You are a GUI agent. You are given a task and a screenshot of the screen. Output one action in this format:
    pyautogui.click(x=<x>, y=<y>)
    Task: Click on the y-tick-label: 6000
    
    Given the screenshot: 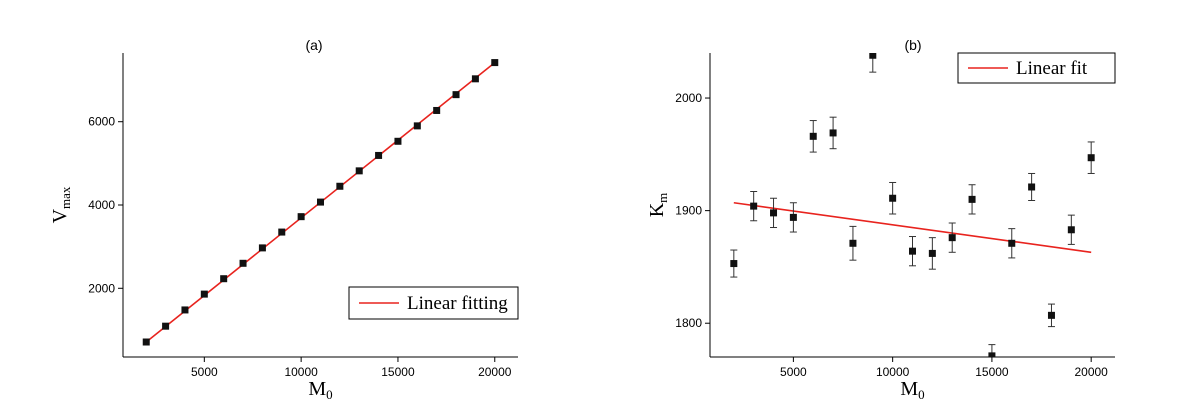 What is the action you would take?
    pyautogui.click(x=101, y=122)
    